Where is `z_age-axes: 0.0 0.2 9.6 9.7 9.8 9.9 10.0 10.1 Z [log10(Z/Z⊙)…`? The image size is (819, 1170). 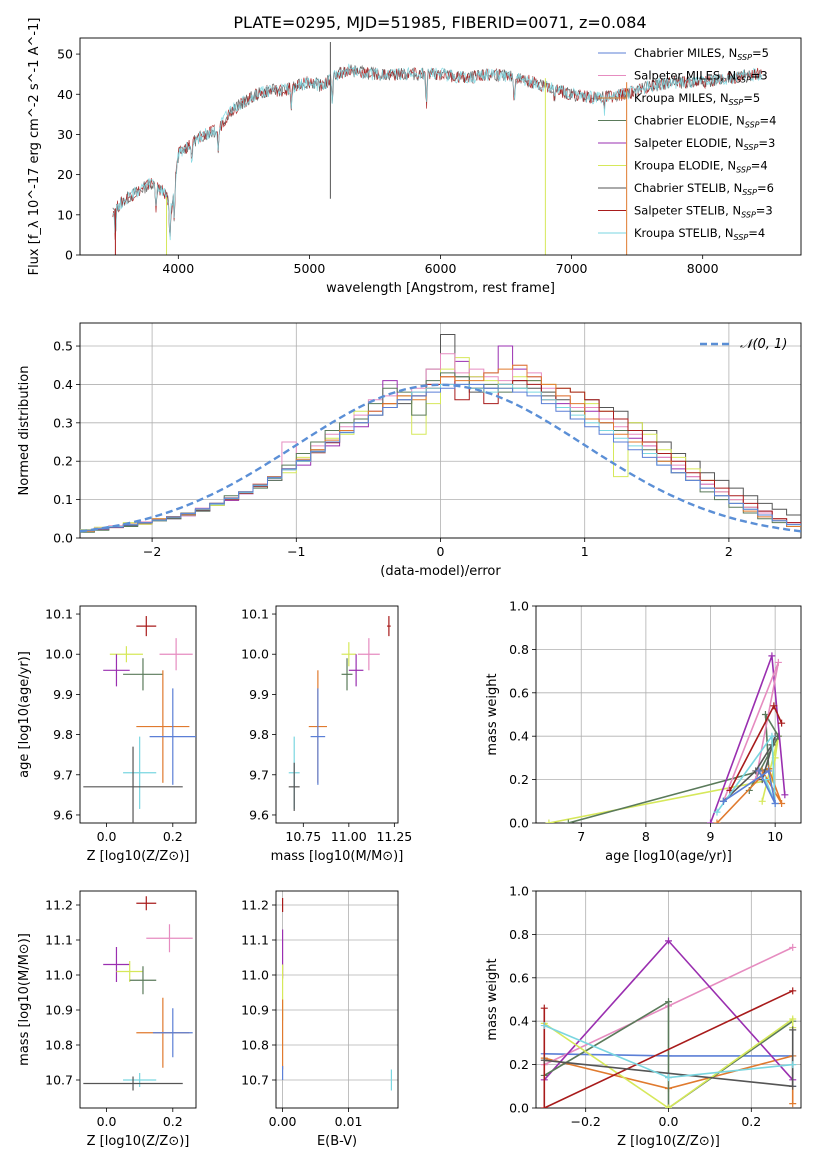
z_age-axes: 0.0 0.2 9.6 9.7 9.8 9.9 10.0 10.1 Z [log10(Z/Z⊙)… is located at coordinates (107, 734).